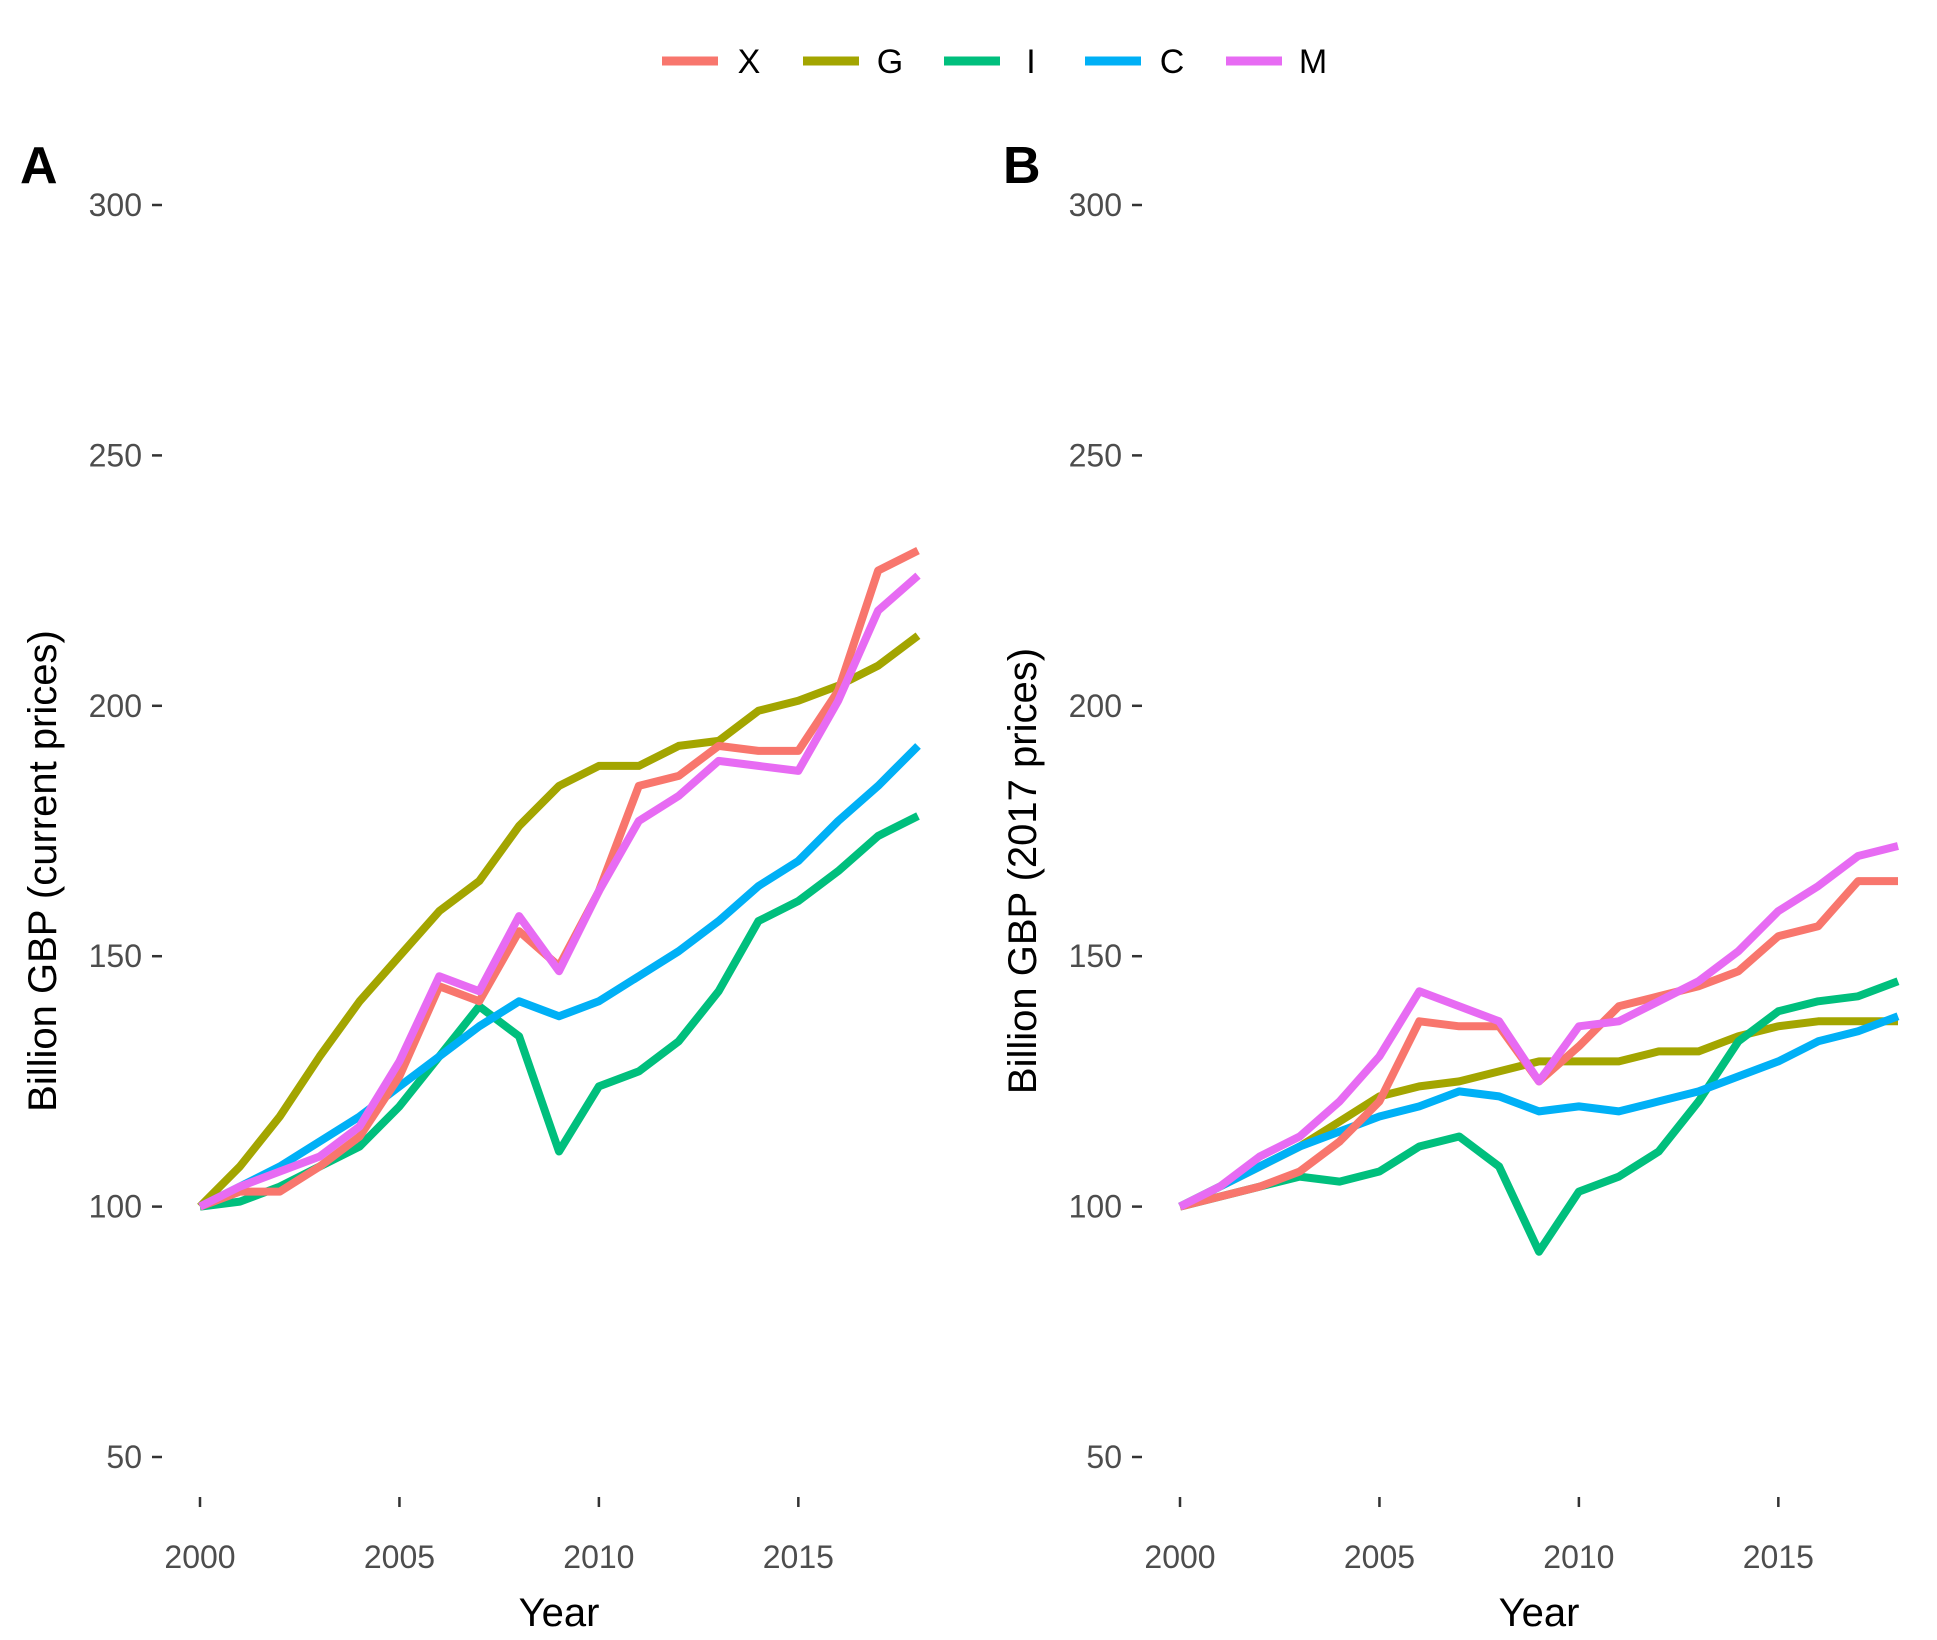  I want to click on legend-label-x: X, so click(749, 62).